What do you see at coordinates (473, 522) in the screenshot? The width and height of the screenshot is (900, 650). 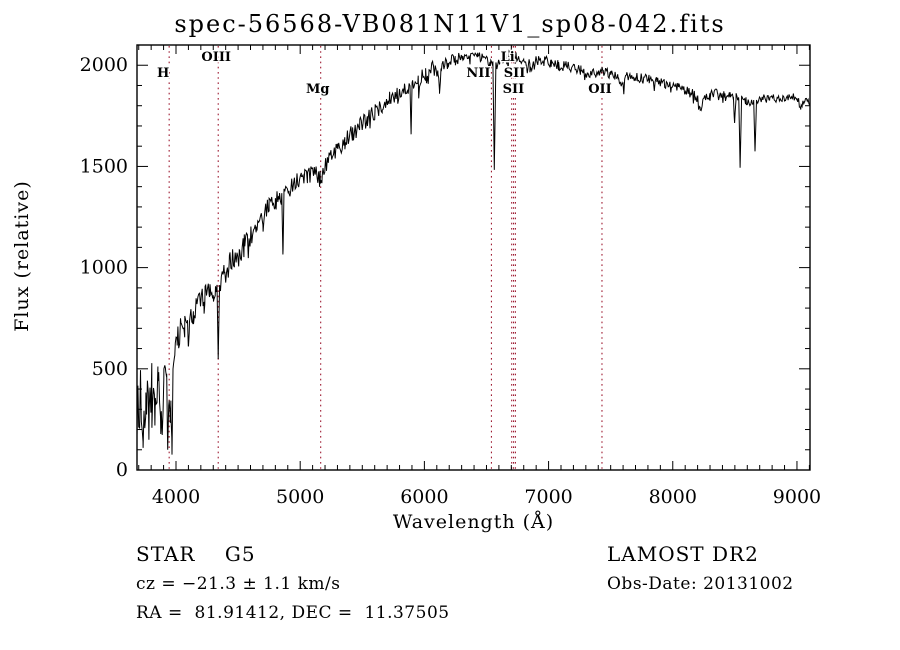 I see `x-axis-label: Wavelength (Å)` at bounding box center [473, 522].